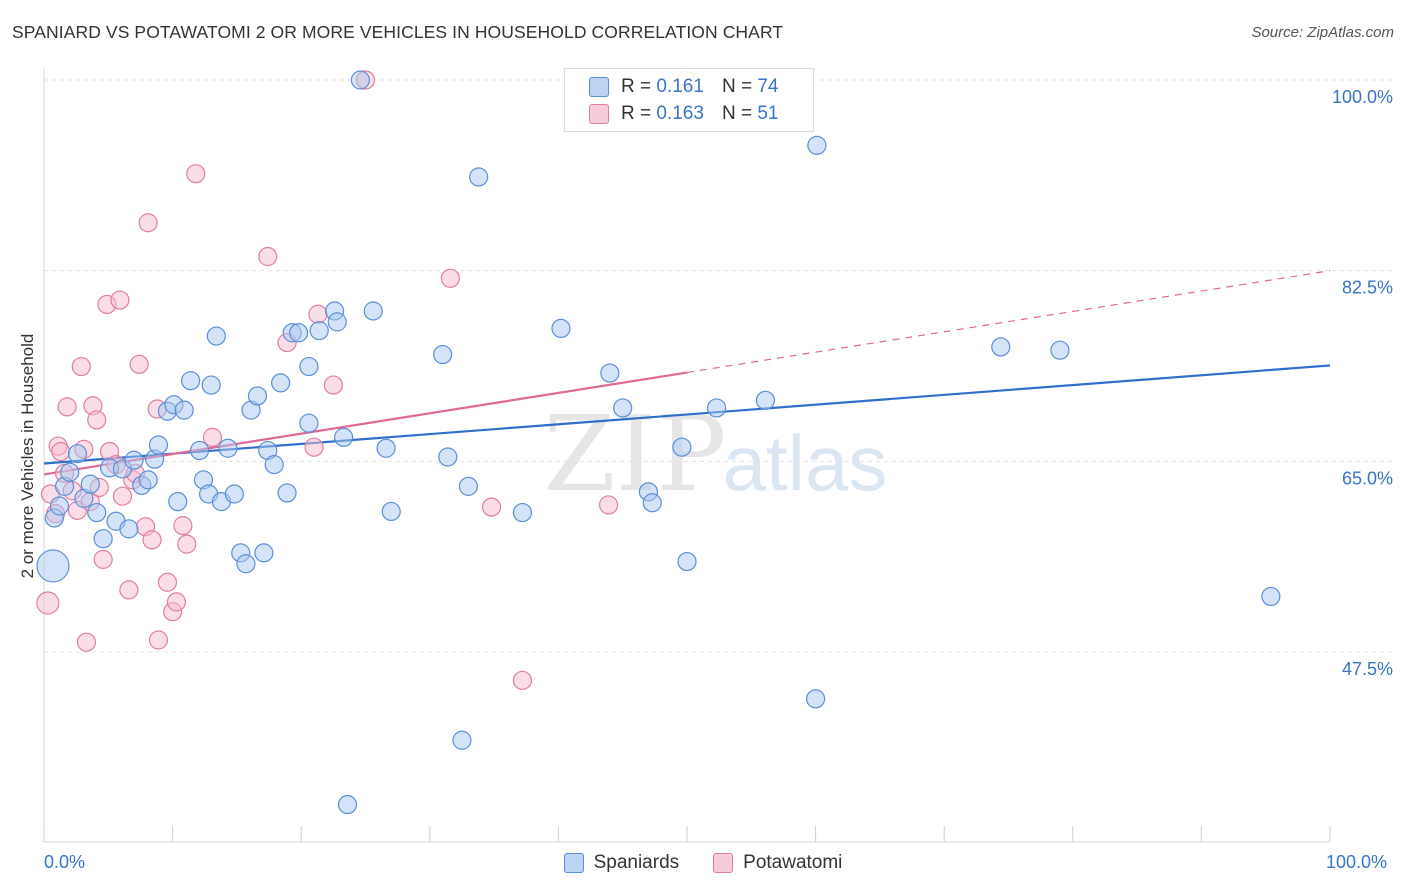  I want to click on legend-item-spaniards: Spaniards, so click(621, 863).